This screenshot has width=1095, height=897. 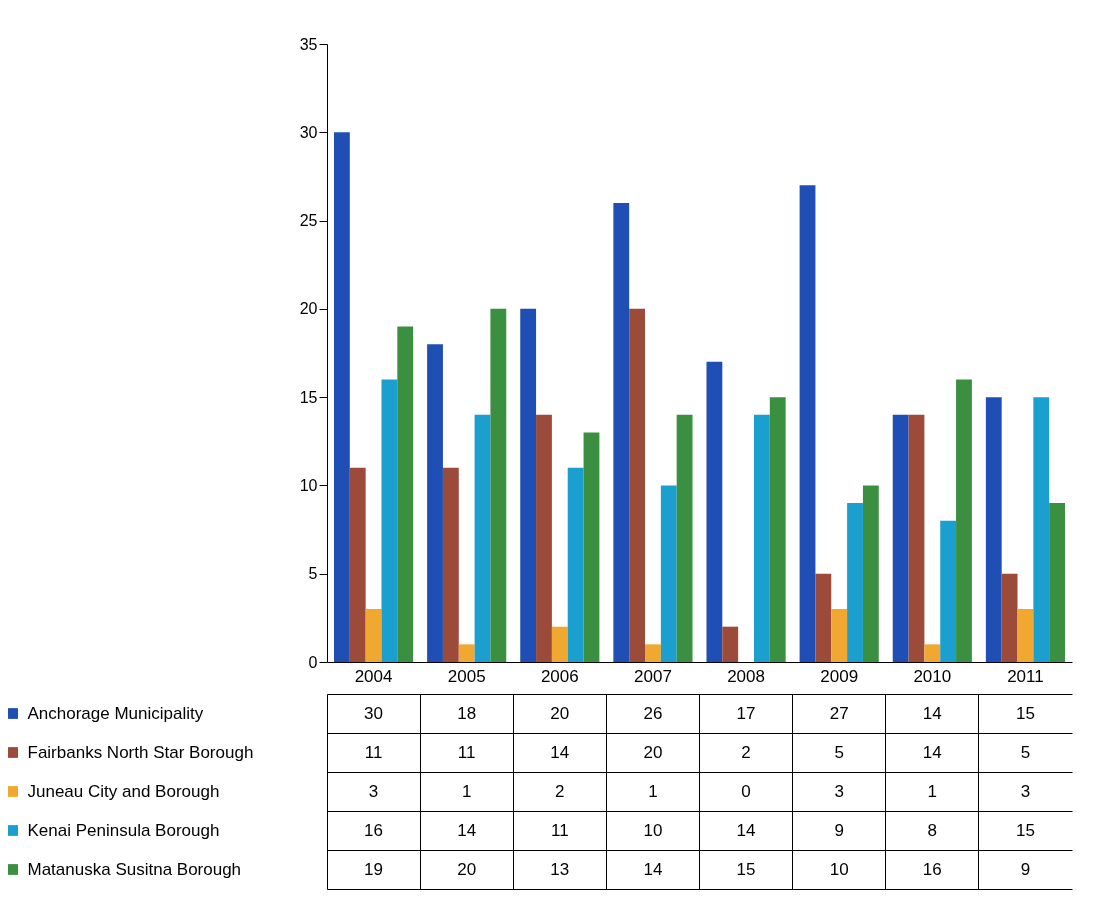 I want to click on x-tick-label: 2010, so click(x=932, y=676).